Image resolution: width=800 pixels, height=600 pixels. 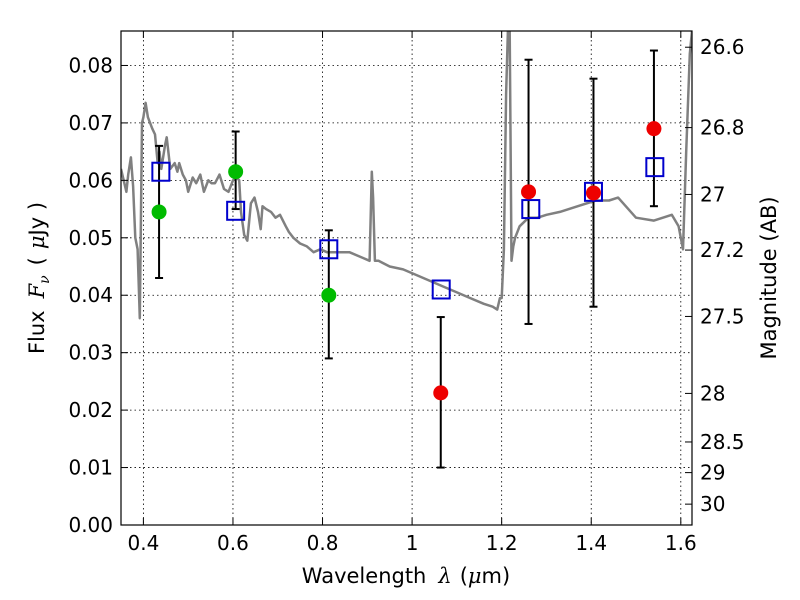 What do you see at coordinates (90, 238) in the screenshot?
I see `y-tick-label: 0.05` at bounding box center [90, 238].